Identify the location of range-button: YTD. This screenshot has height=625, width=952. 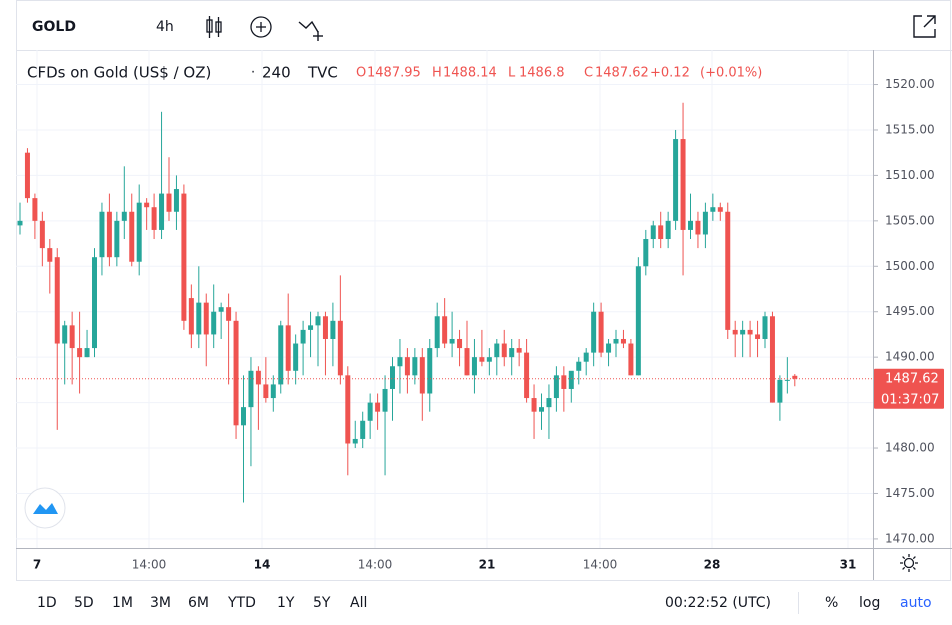
(241, 603).